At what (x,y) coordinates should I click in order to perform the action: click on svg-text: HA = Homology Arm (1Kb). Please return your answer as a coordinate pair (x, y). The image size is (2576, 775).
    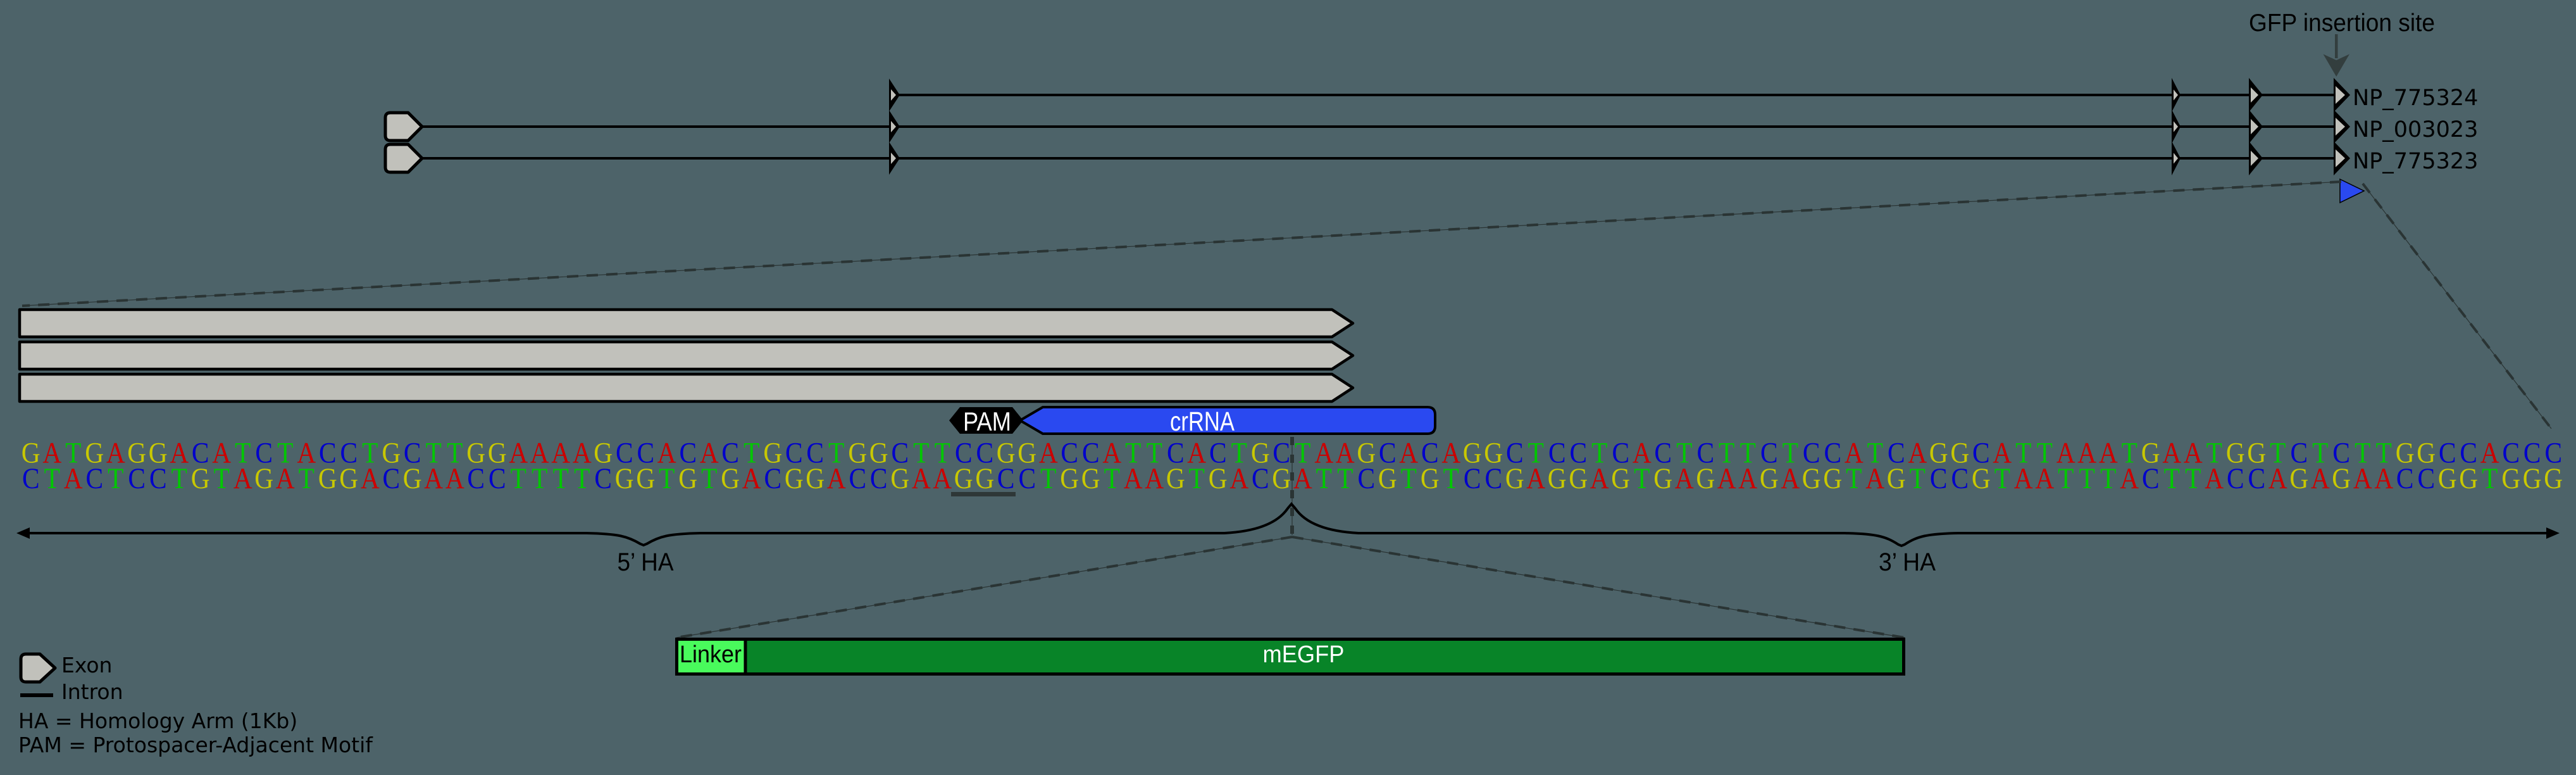
    Looking at the image, I should click on (157, 721).